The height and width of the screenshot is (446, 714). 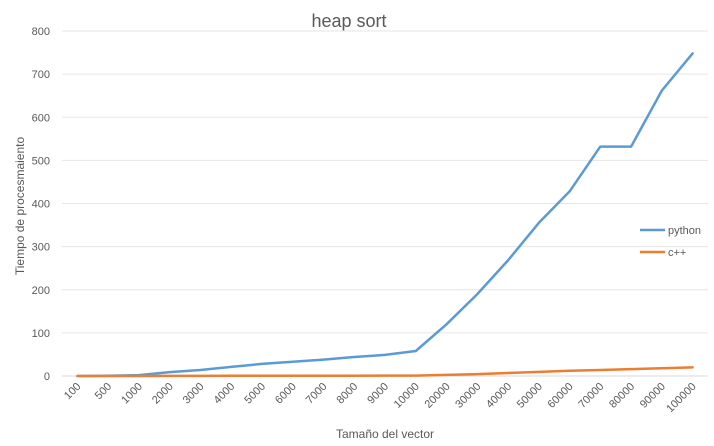 What do you see at coordinates (255, 394) in the screenshot?
I see `x-tick-label: 5000` at bounding box center [255, 394].